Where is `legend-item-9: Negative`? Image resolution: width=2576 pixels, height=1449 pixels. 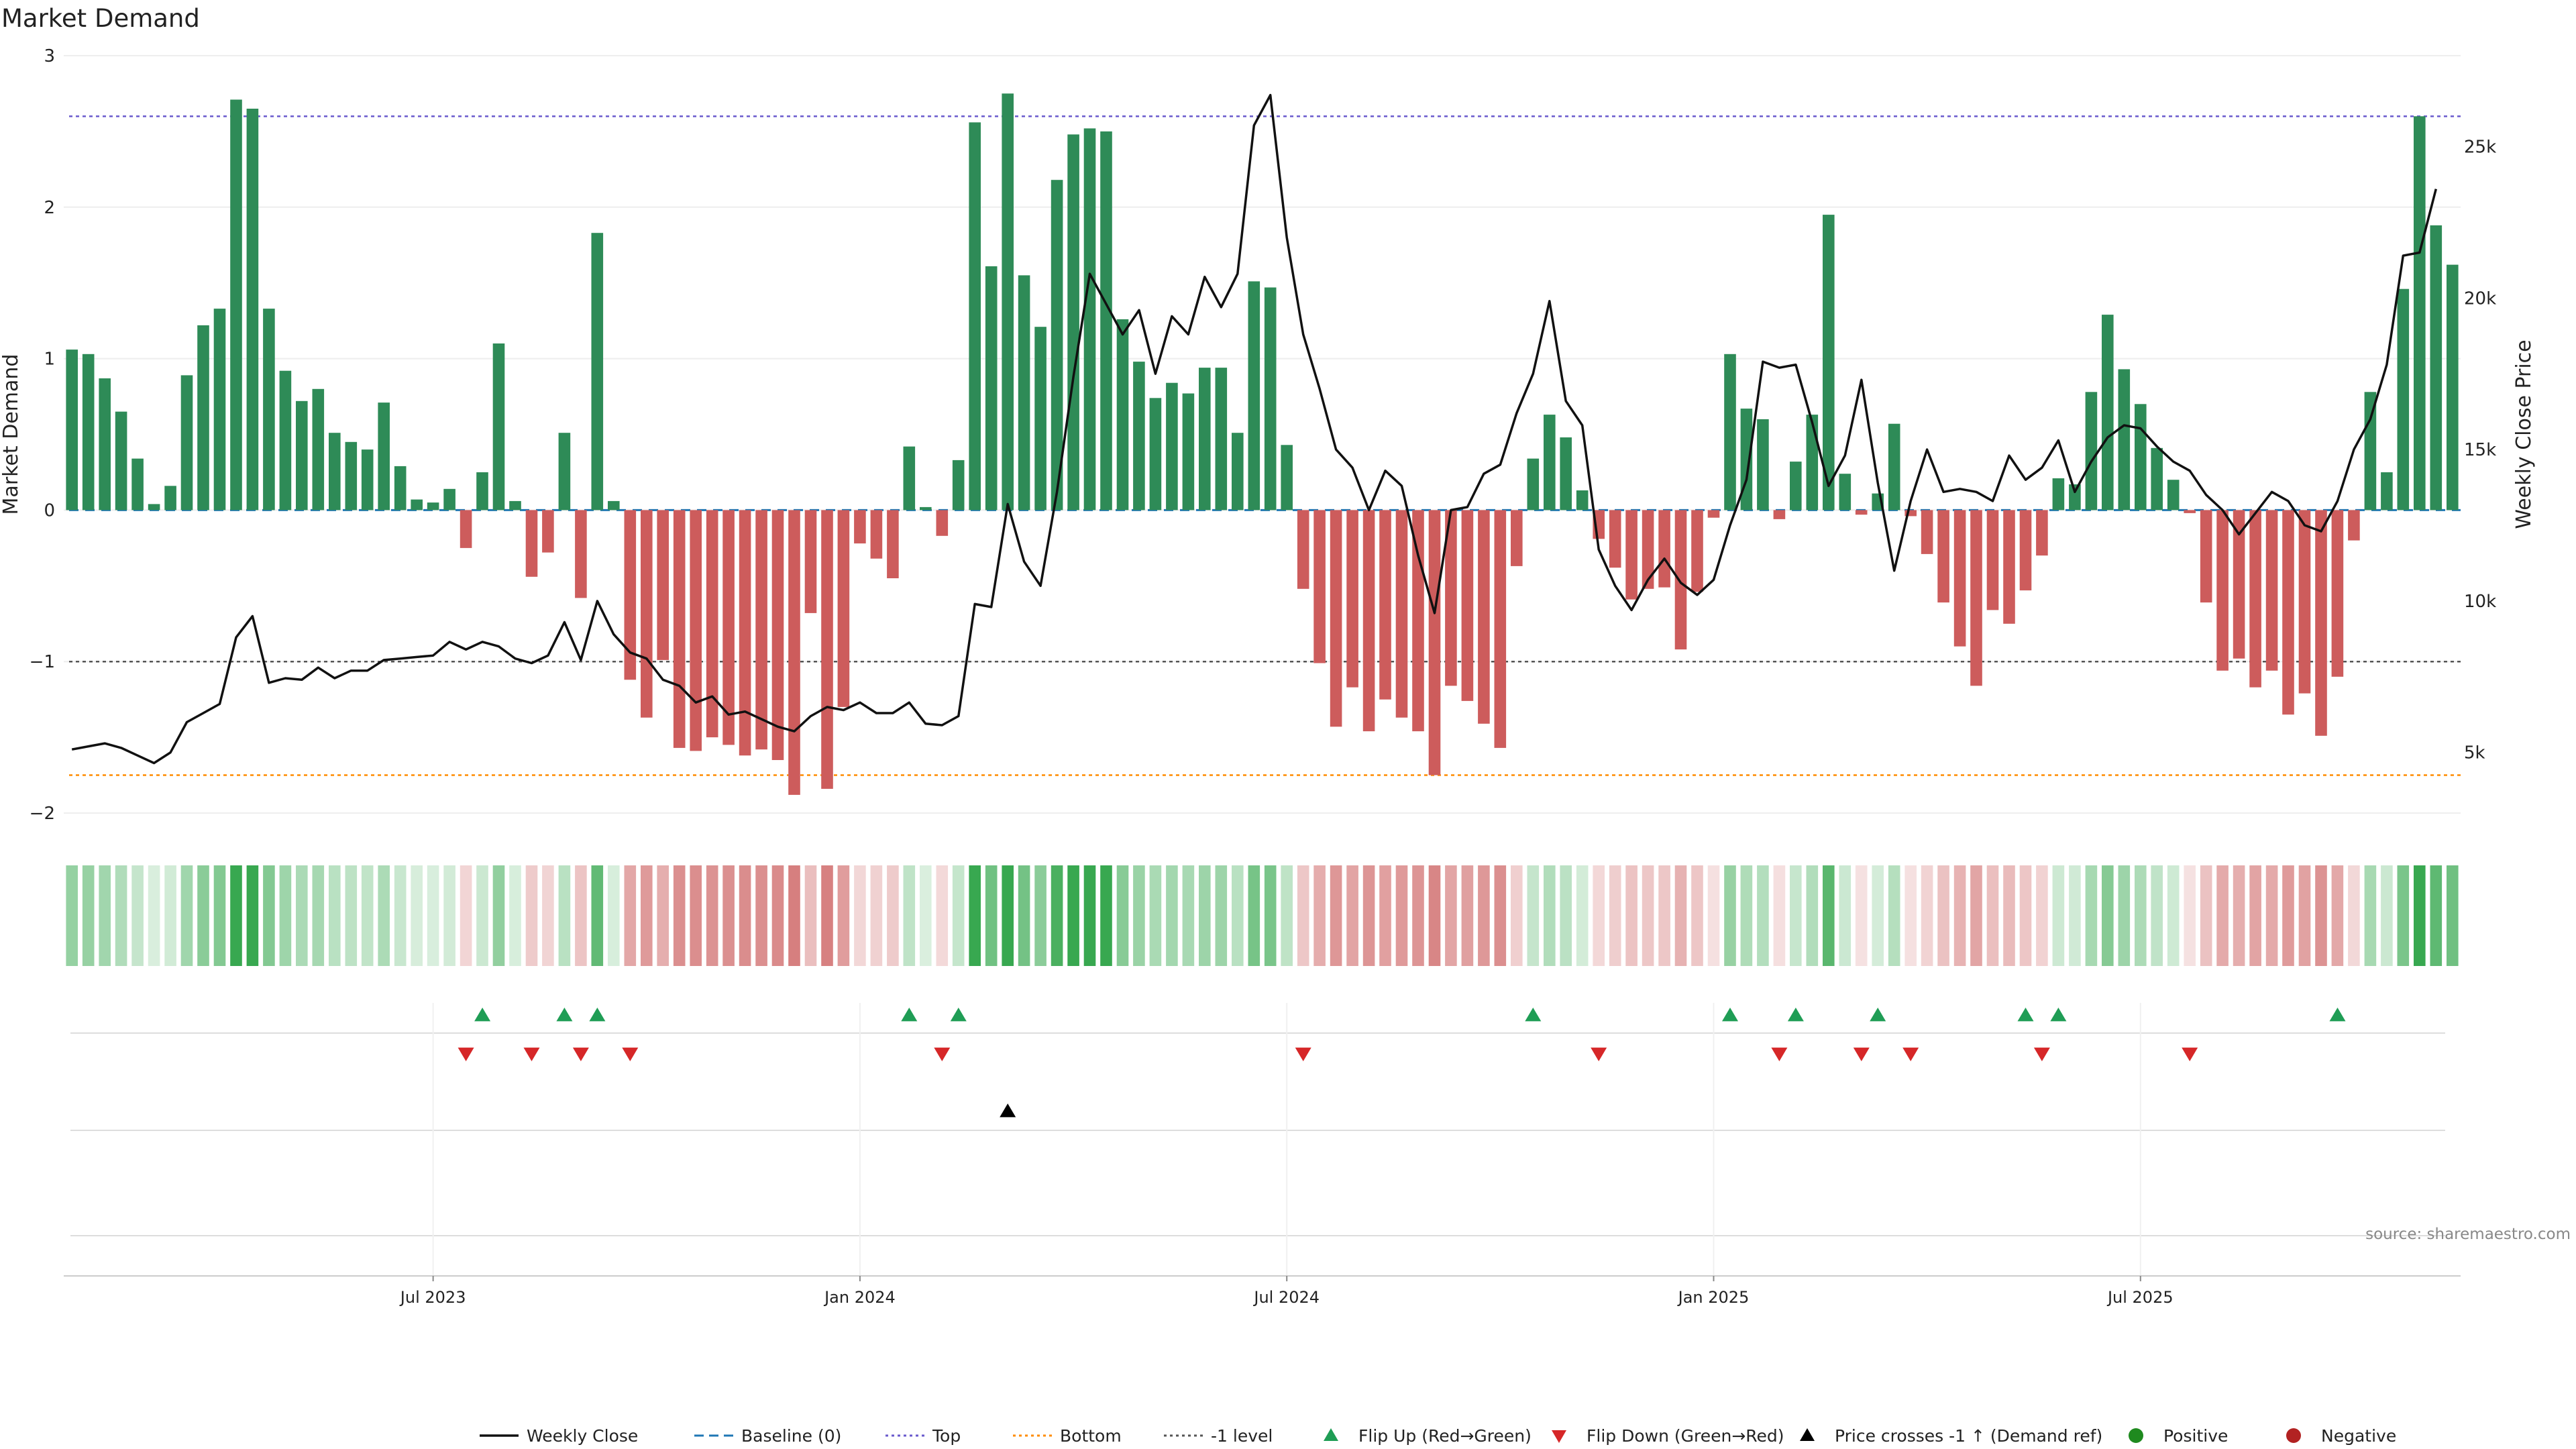
legend-item-9: Negative is located at coordinates (2341, 1436).